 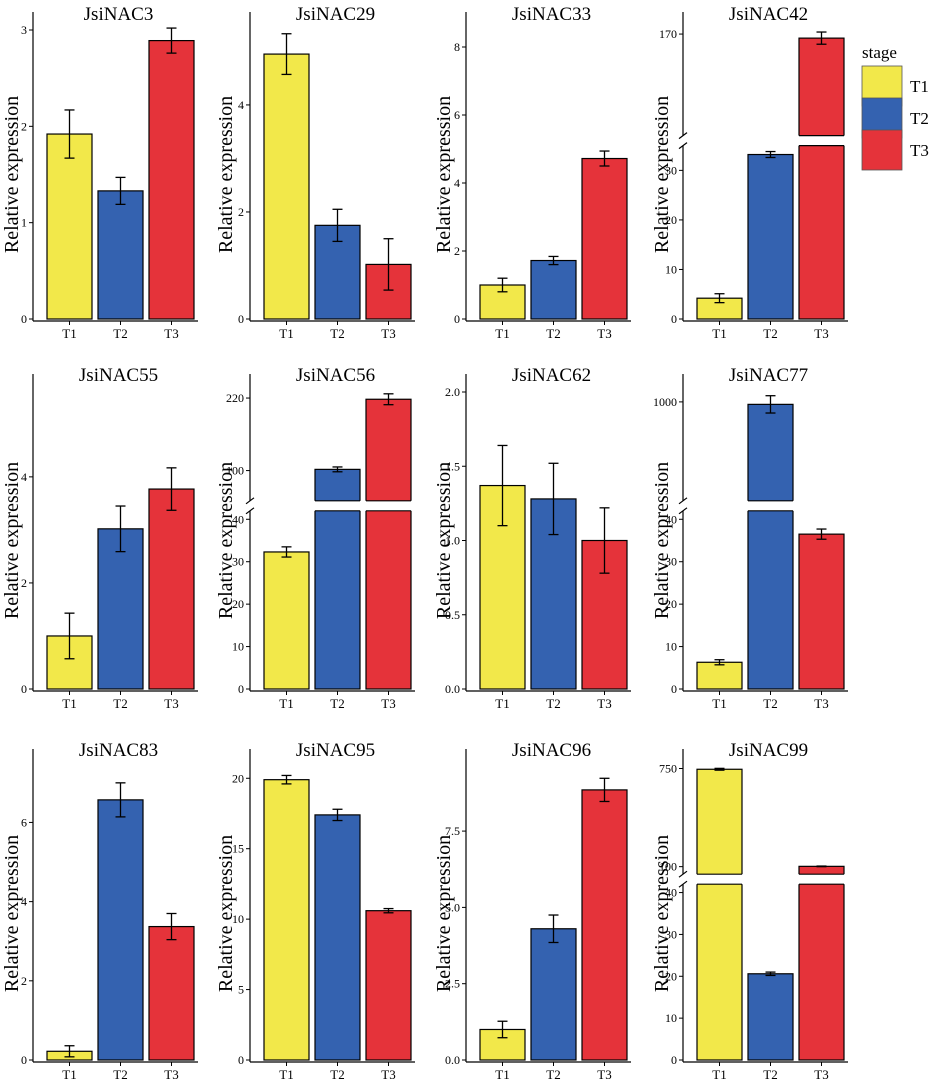 What do you see at coordinates (452, 392) in the screenshot?
I see `y-tick-label: 2.0` at bounding box center [452, 392].